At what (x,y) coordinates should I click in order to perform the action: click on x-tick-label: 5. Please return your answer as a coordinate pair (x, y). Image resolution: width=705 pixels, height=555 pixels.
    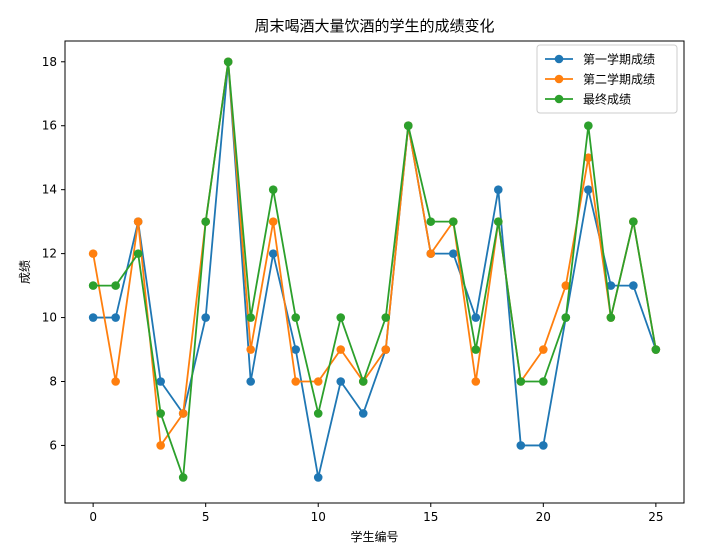
    Looking at the image, I should click on (206, 517).